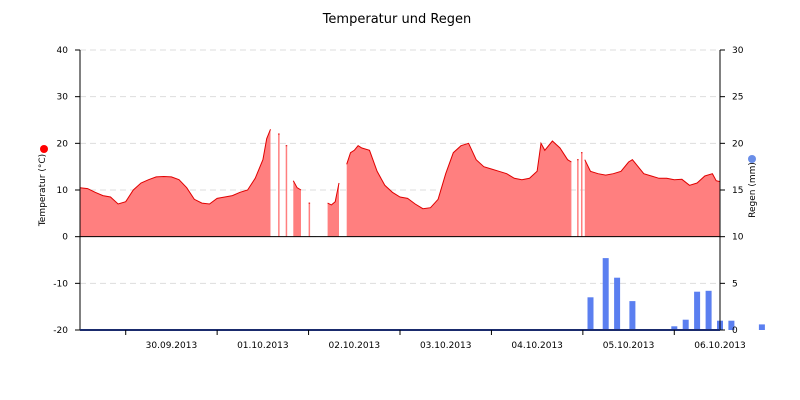 The width and height of the screenshot is (800, 400). I want to click on x-tick-label: 04.10.2013, so click(537, 346).